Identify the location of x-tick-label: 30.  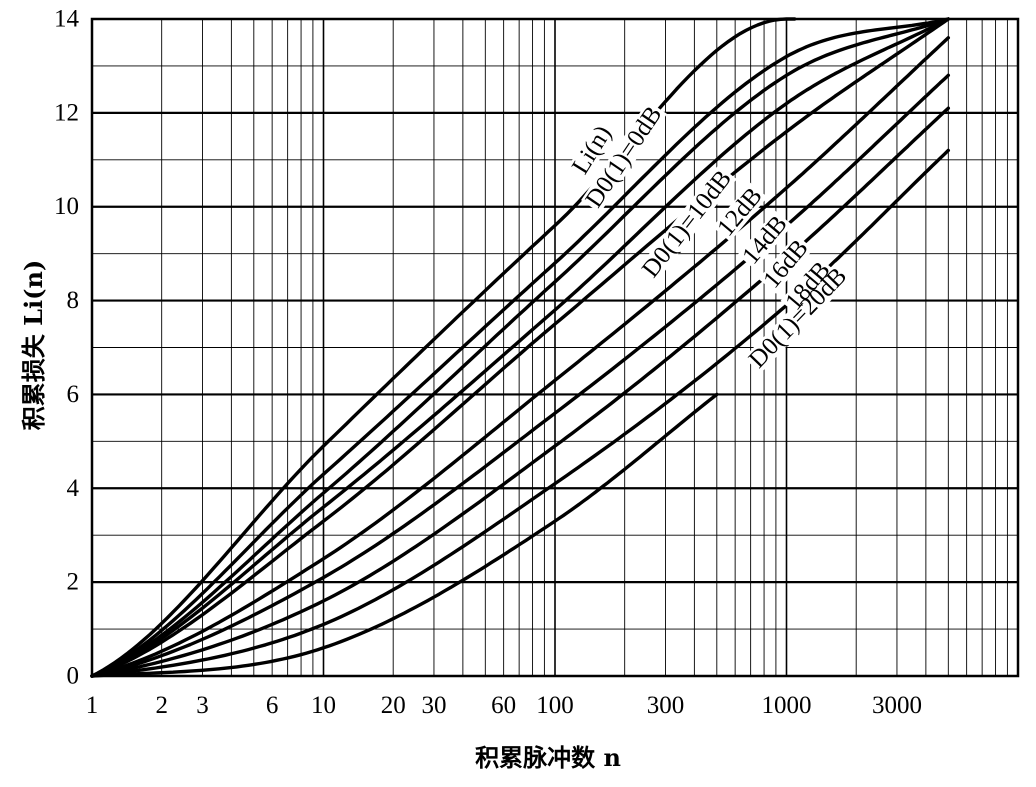
(433, 705).